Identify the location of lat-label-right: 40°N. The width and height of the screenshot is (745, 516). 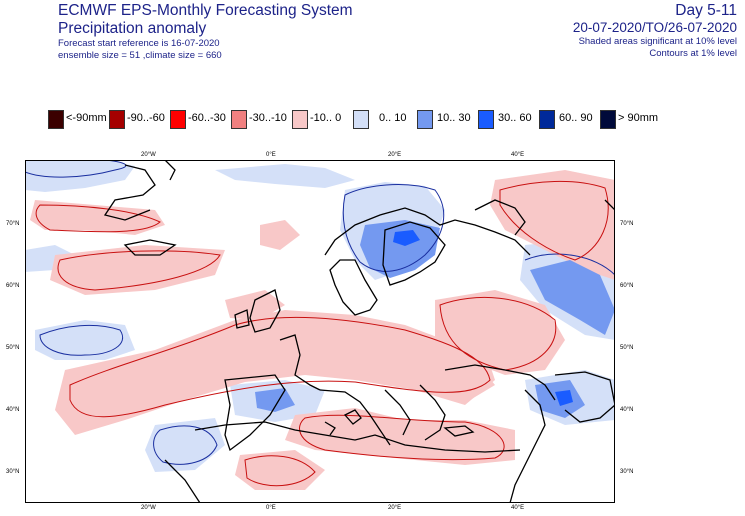
(627, 410).